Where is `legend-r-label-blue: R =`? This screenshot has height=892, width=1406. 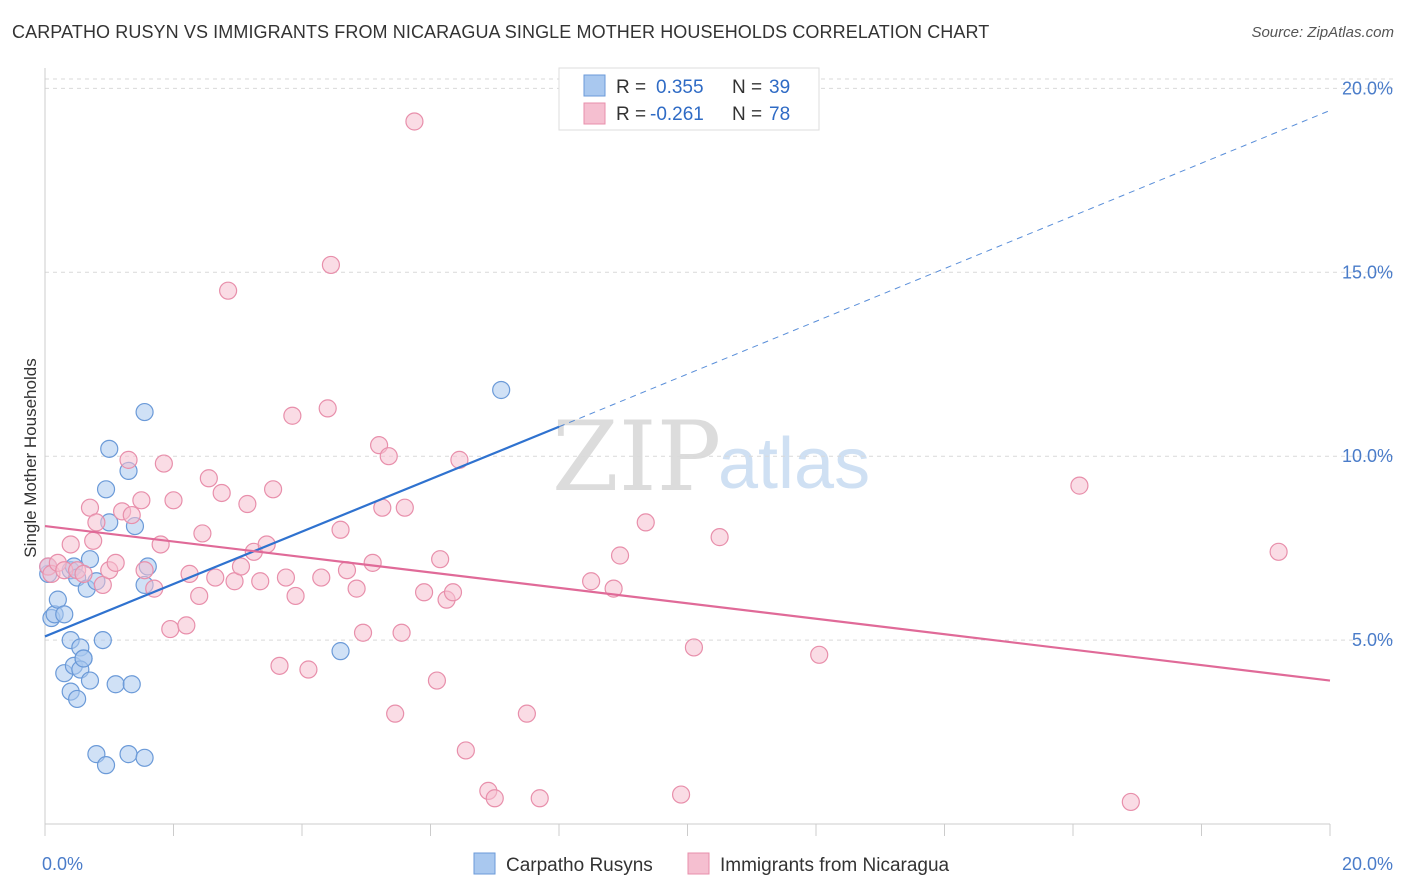 legend-r-label-blue: R = is located at coordinates (631, 87).